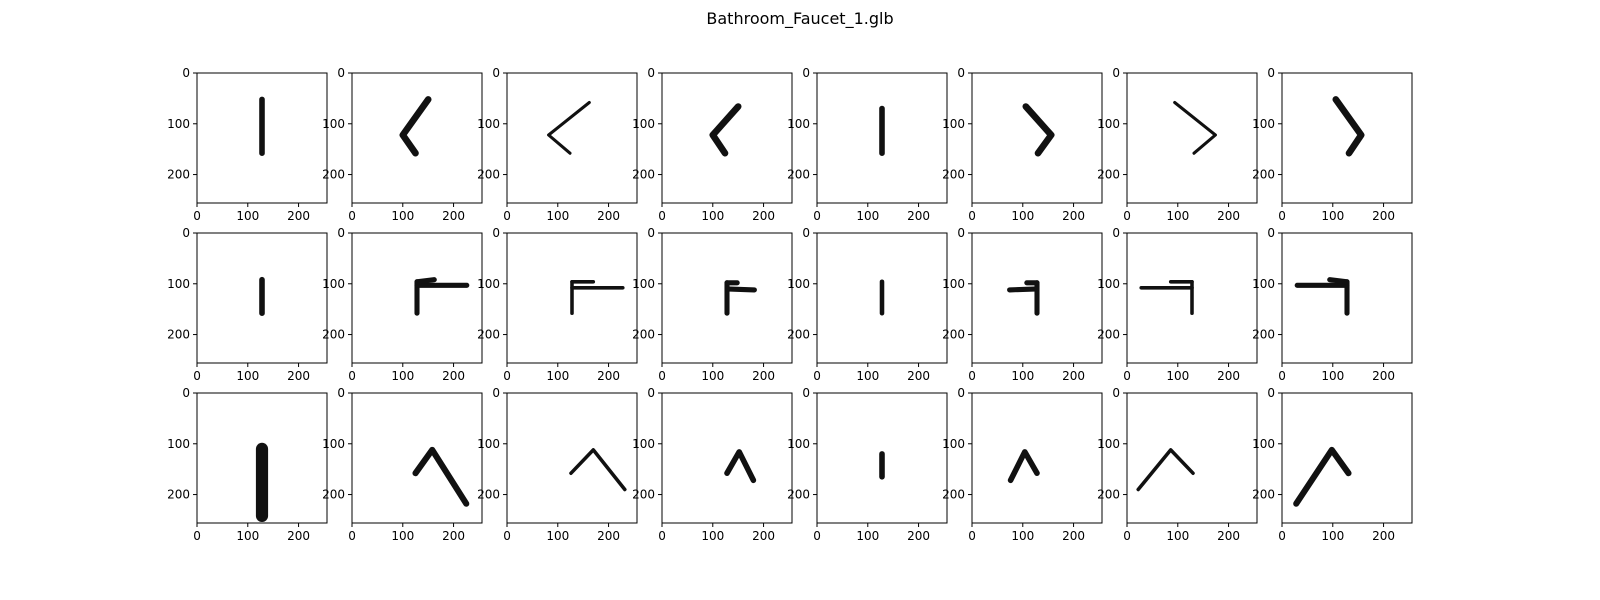 This screenshot has width=1600, height=600. What do you see at coordinates (799, 19) in the screenshot?
I see `figure-title: Bathroom_Faucet_1.glb` at bounding box center [799, 19].